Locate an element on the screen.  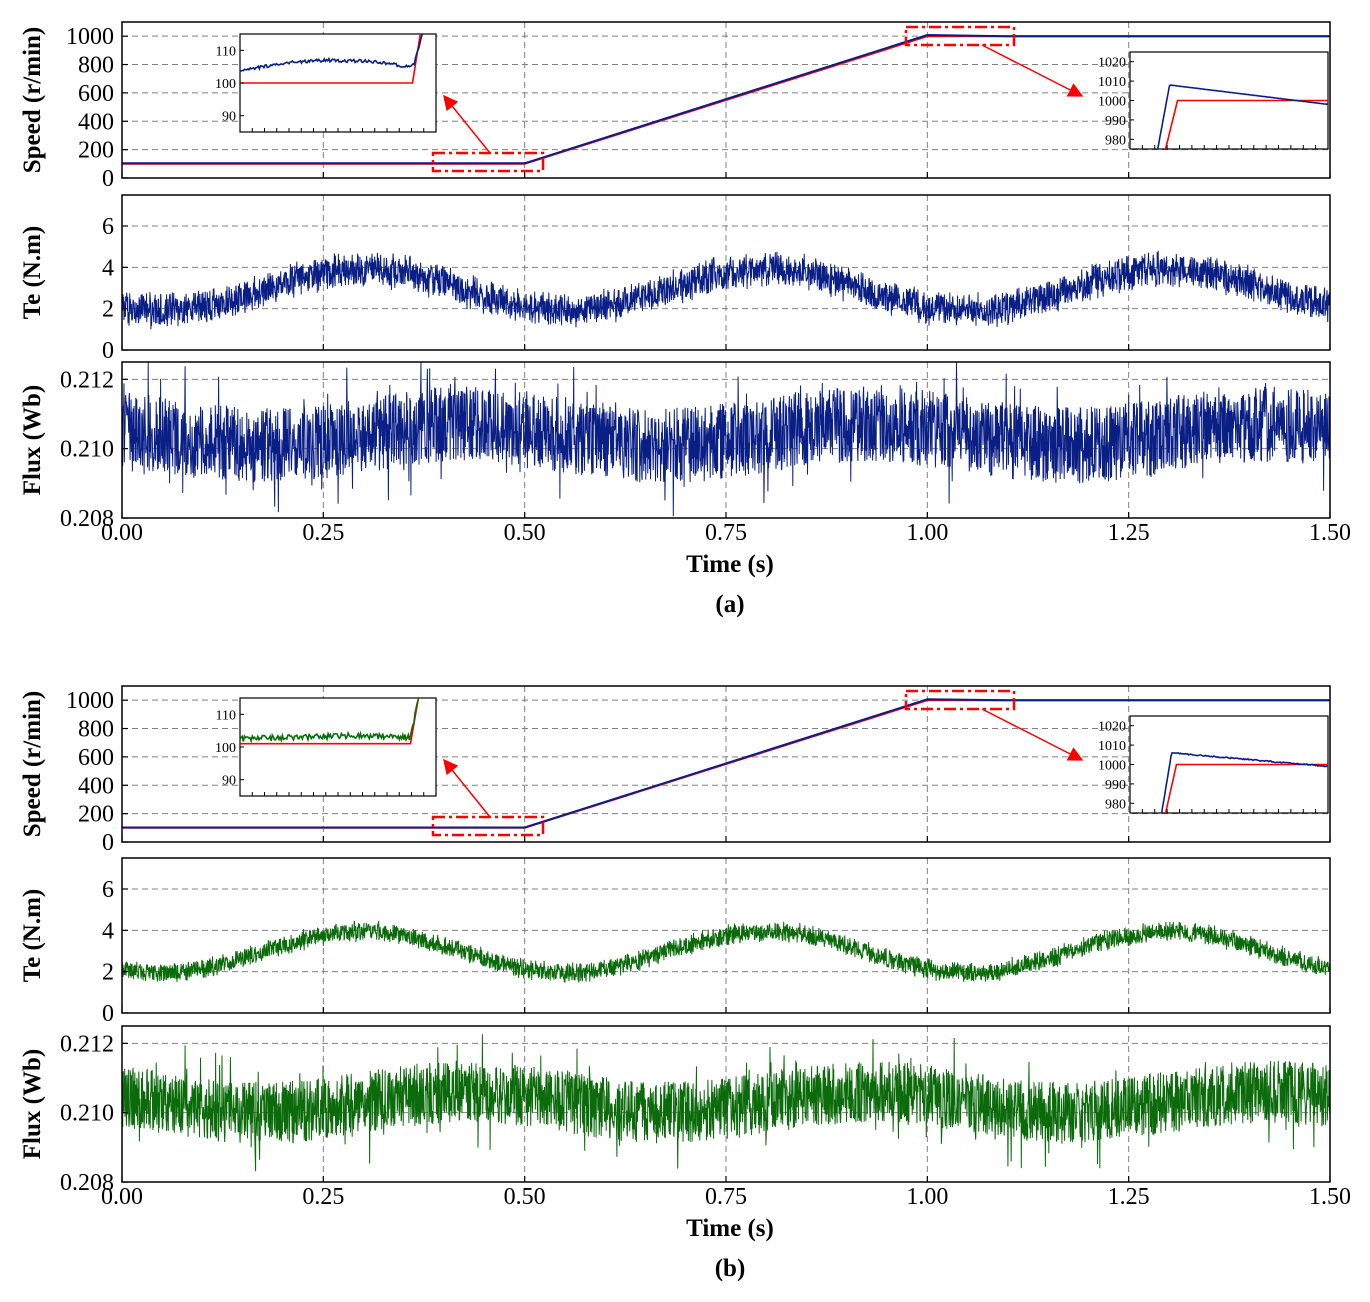
figure-caption: (a) is located at coordinates (729, 604).